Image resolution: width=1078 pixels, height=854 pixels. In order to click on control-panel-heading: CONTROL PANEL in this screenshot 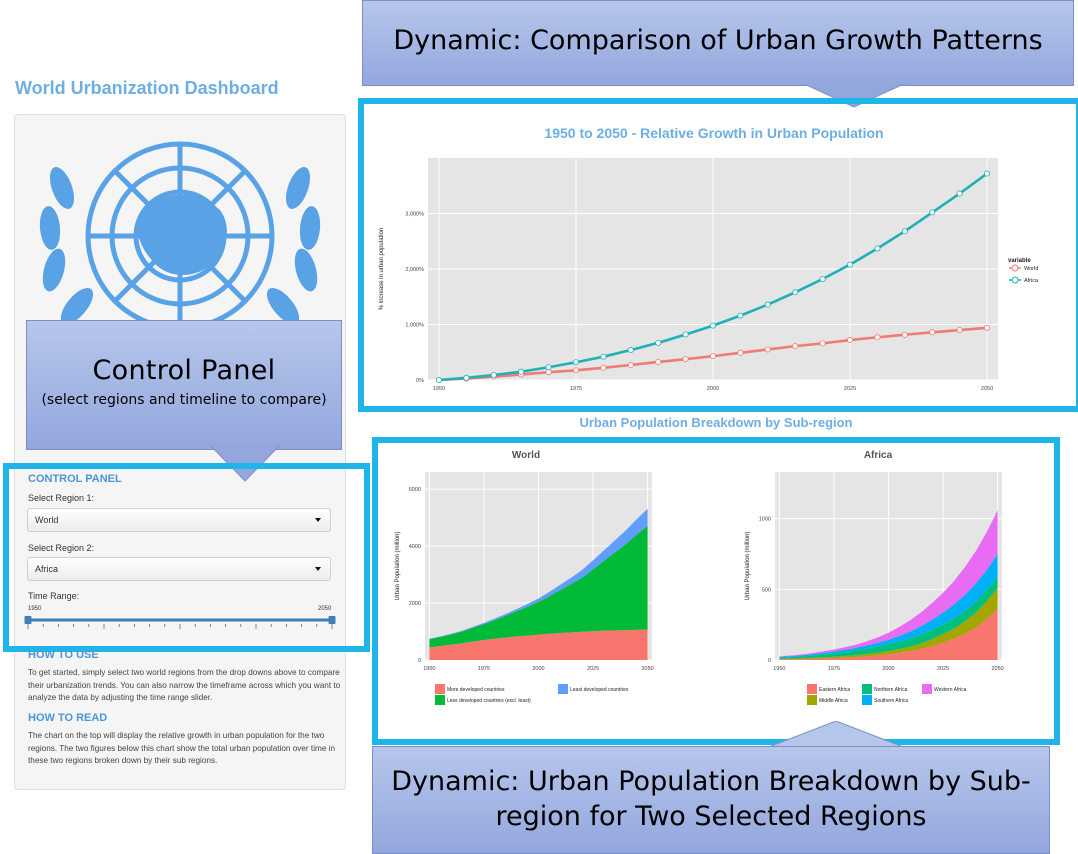, I will do `click(75, 479)`.